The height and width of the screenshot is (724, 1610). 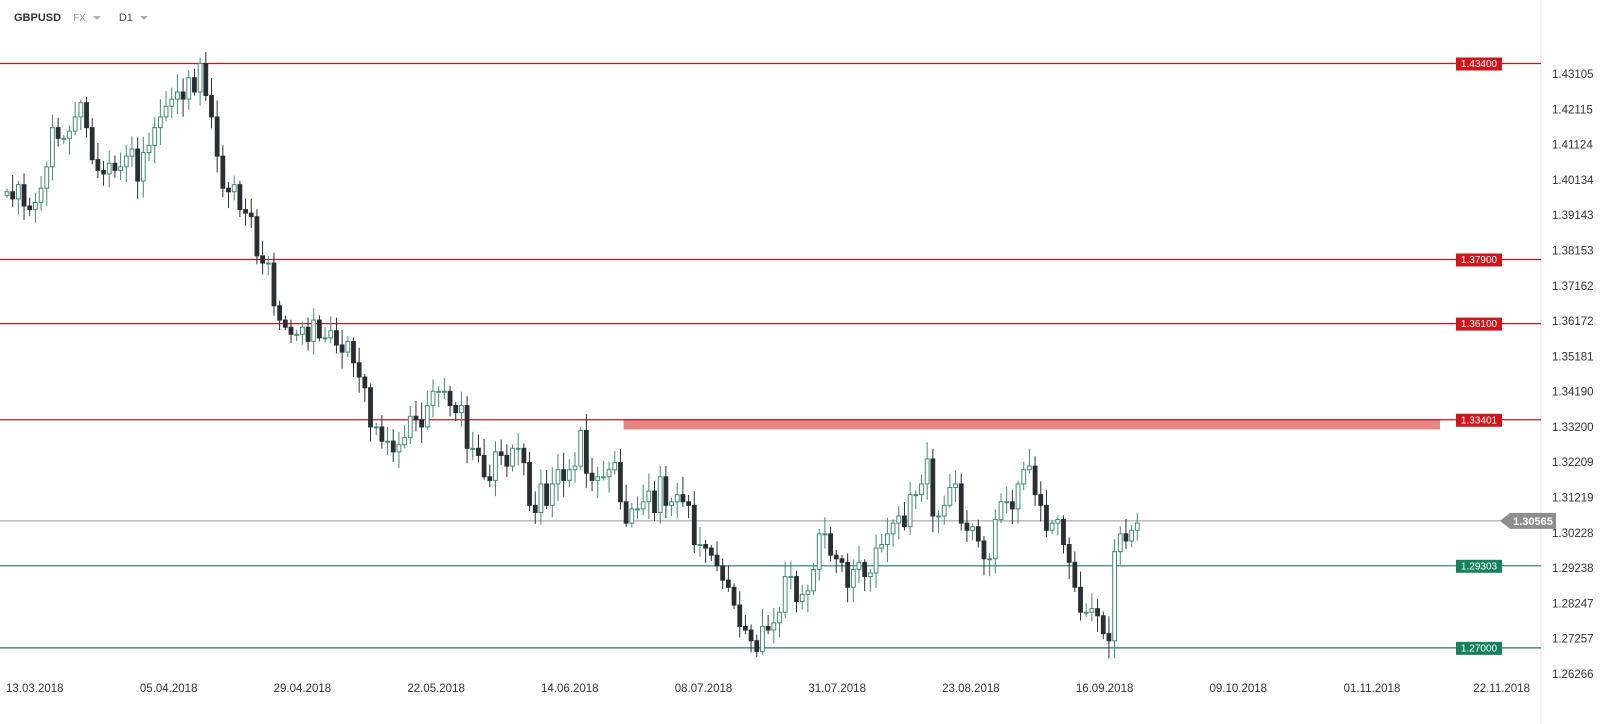 What do you see at coordinates (1573, 322) in the screenshot?
I see `y-tick-label: 1.36172` at bounding box center [1573, 322].